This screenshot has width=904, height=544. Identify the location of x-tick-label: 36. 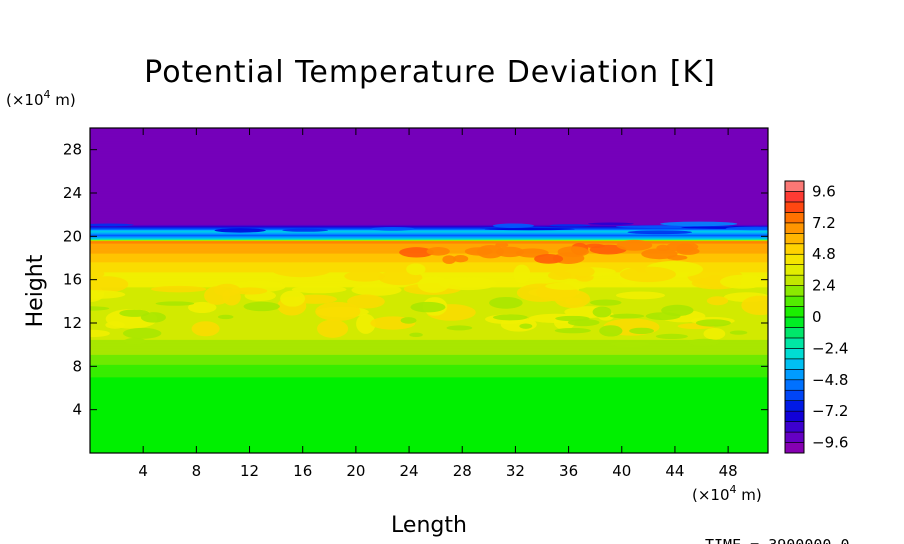
(568, 471).